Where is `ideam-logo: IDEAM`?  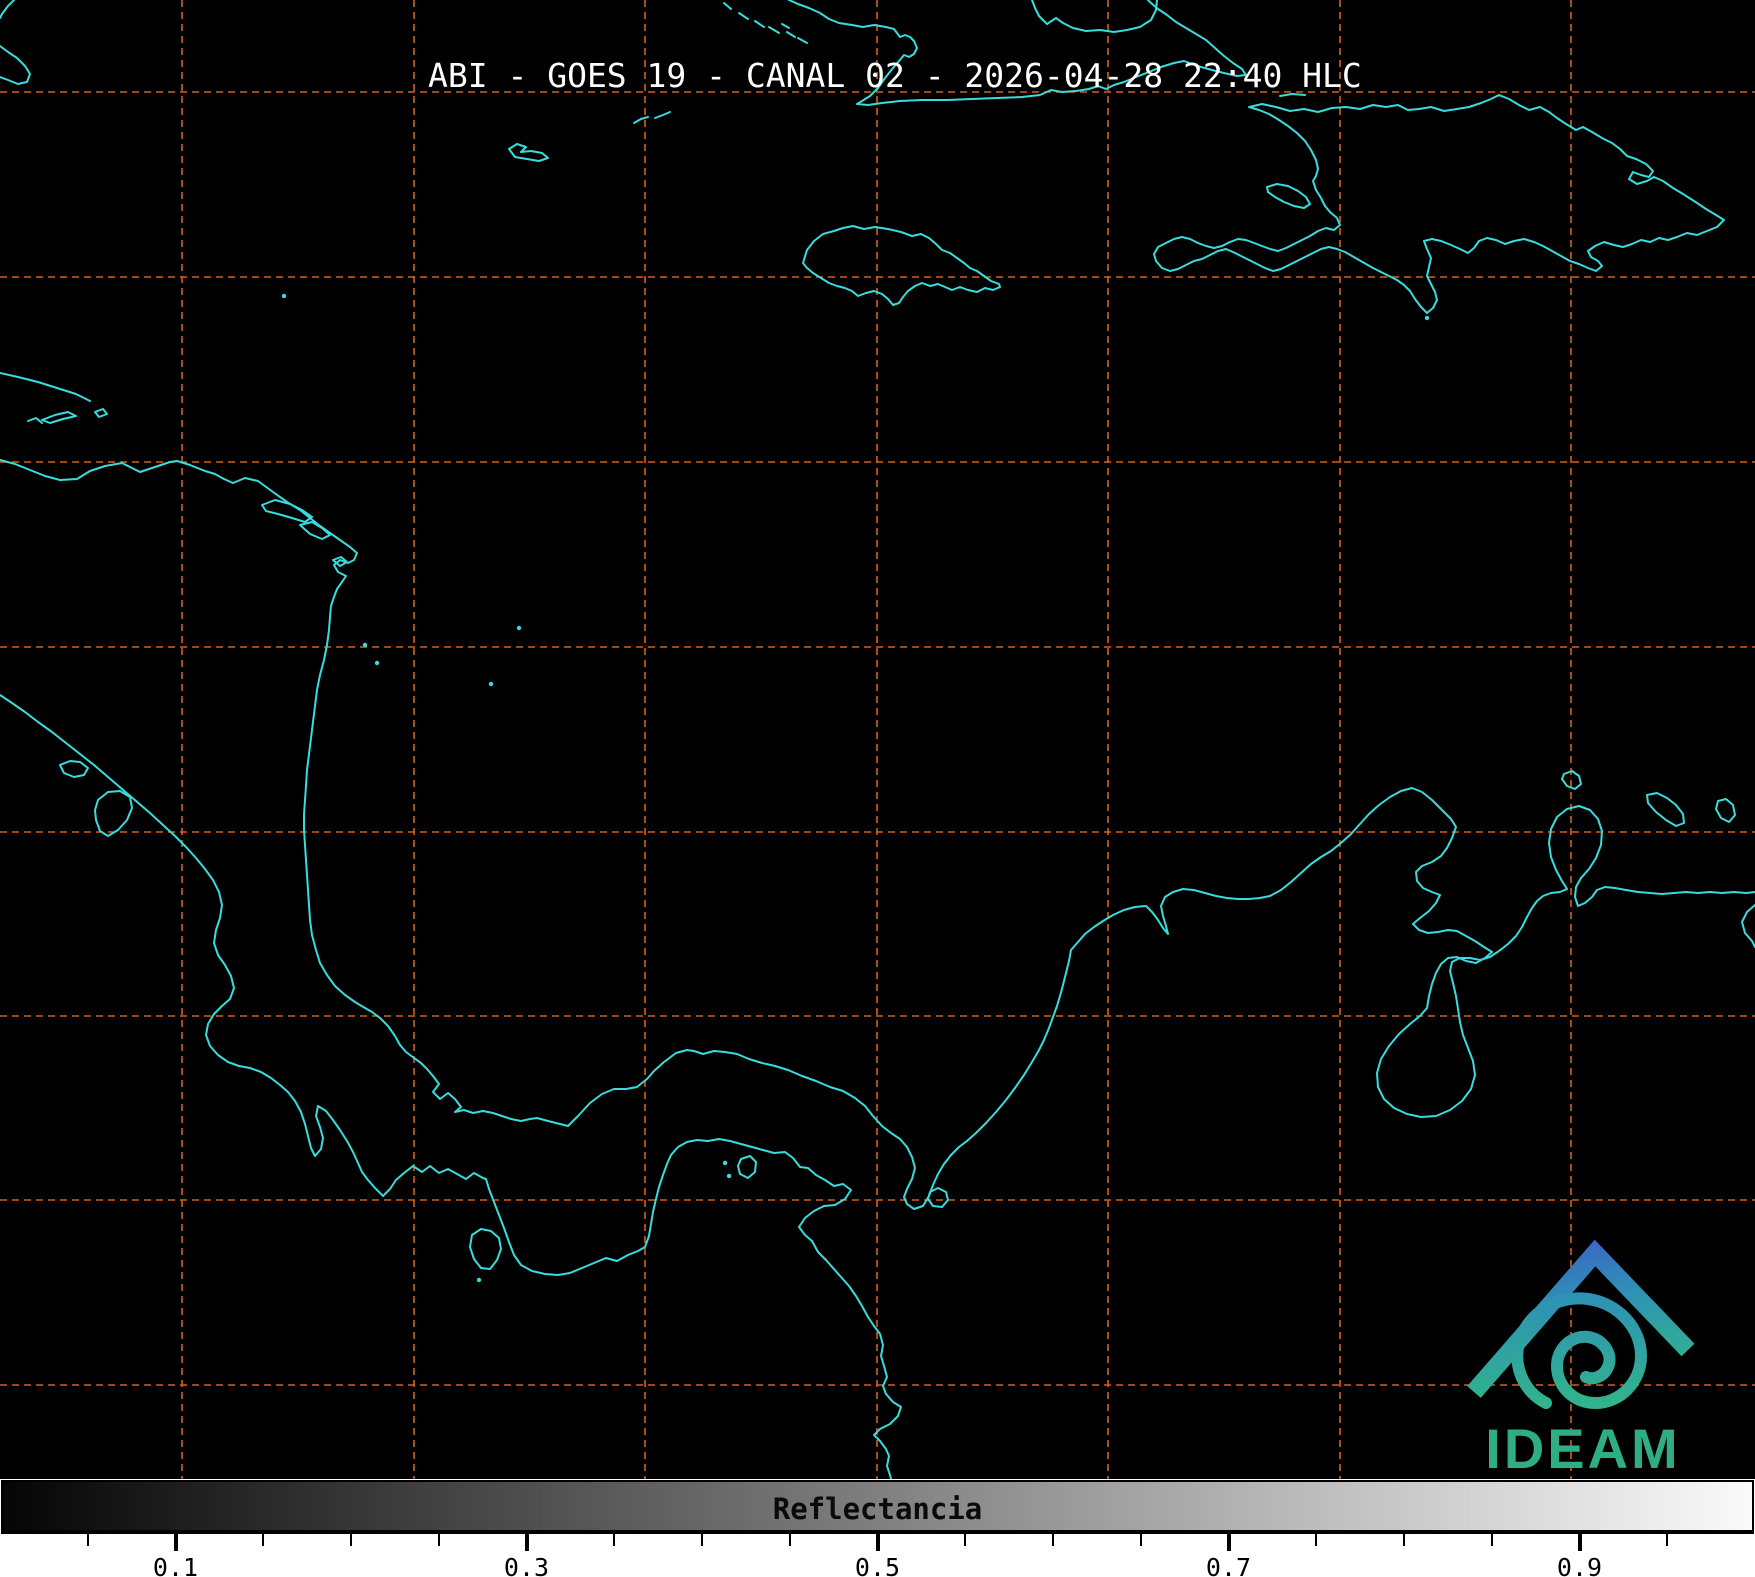
ideam-logo: IDEAM is located at coordinates (1581, 1359).